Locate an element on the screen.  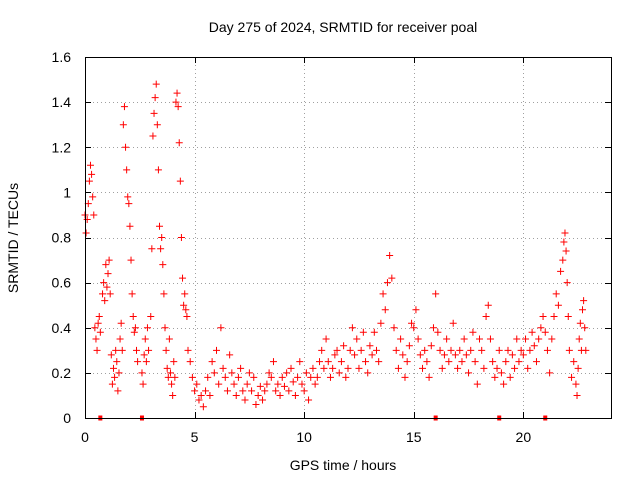
x-tick-label: 10 is located at coordinates (304, 437).